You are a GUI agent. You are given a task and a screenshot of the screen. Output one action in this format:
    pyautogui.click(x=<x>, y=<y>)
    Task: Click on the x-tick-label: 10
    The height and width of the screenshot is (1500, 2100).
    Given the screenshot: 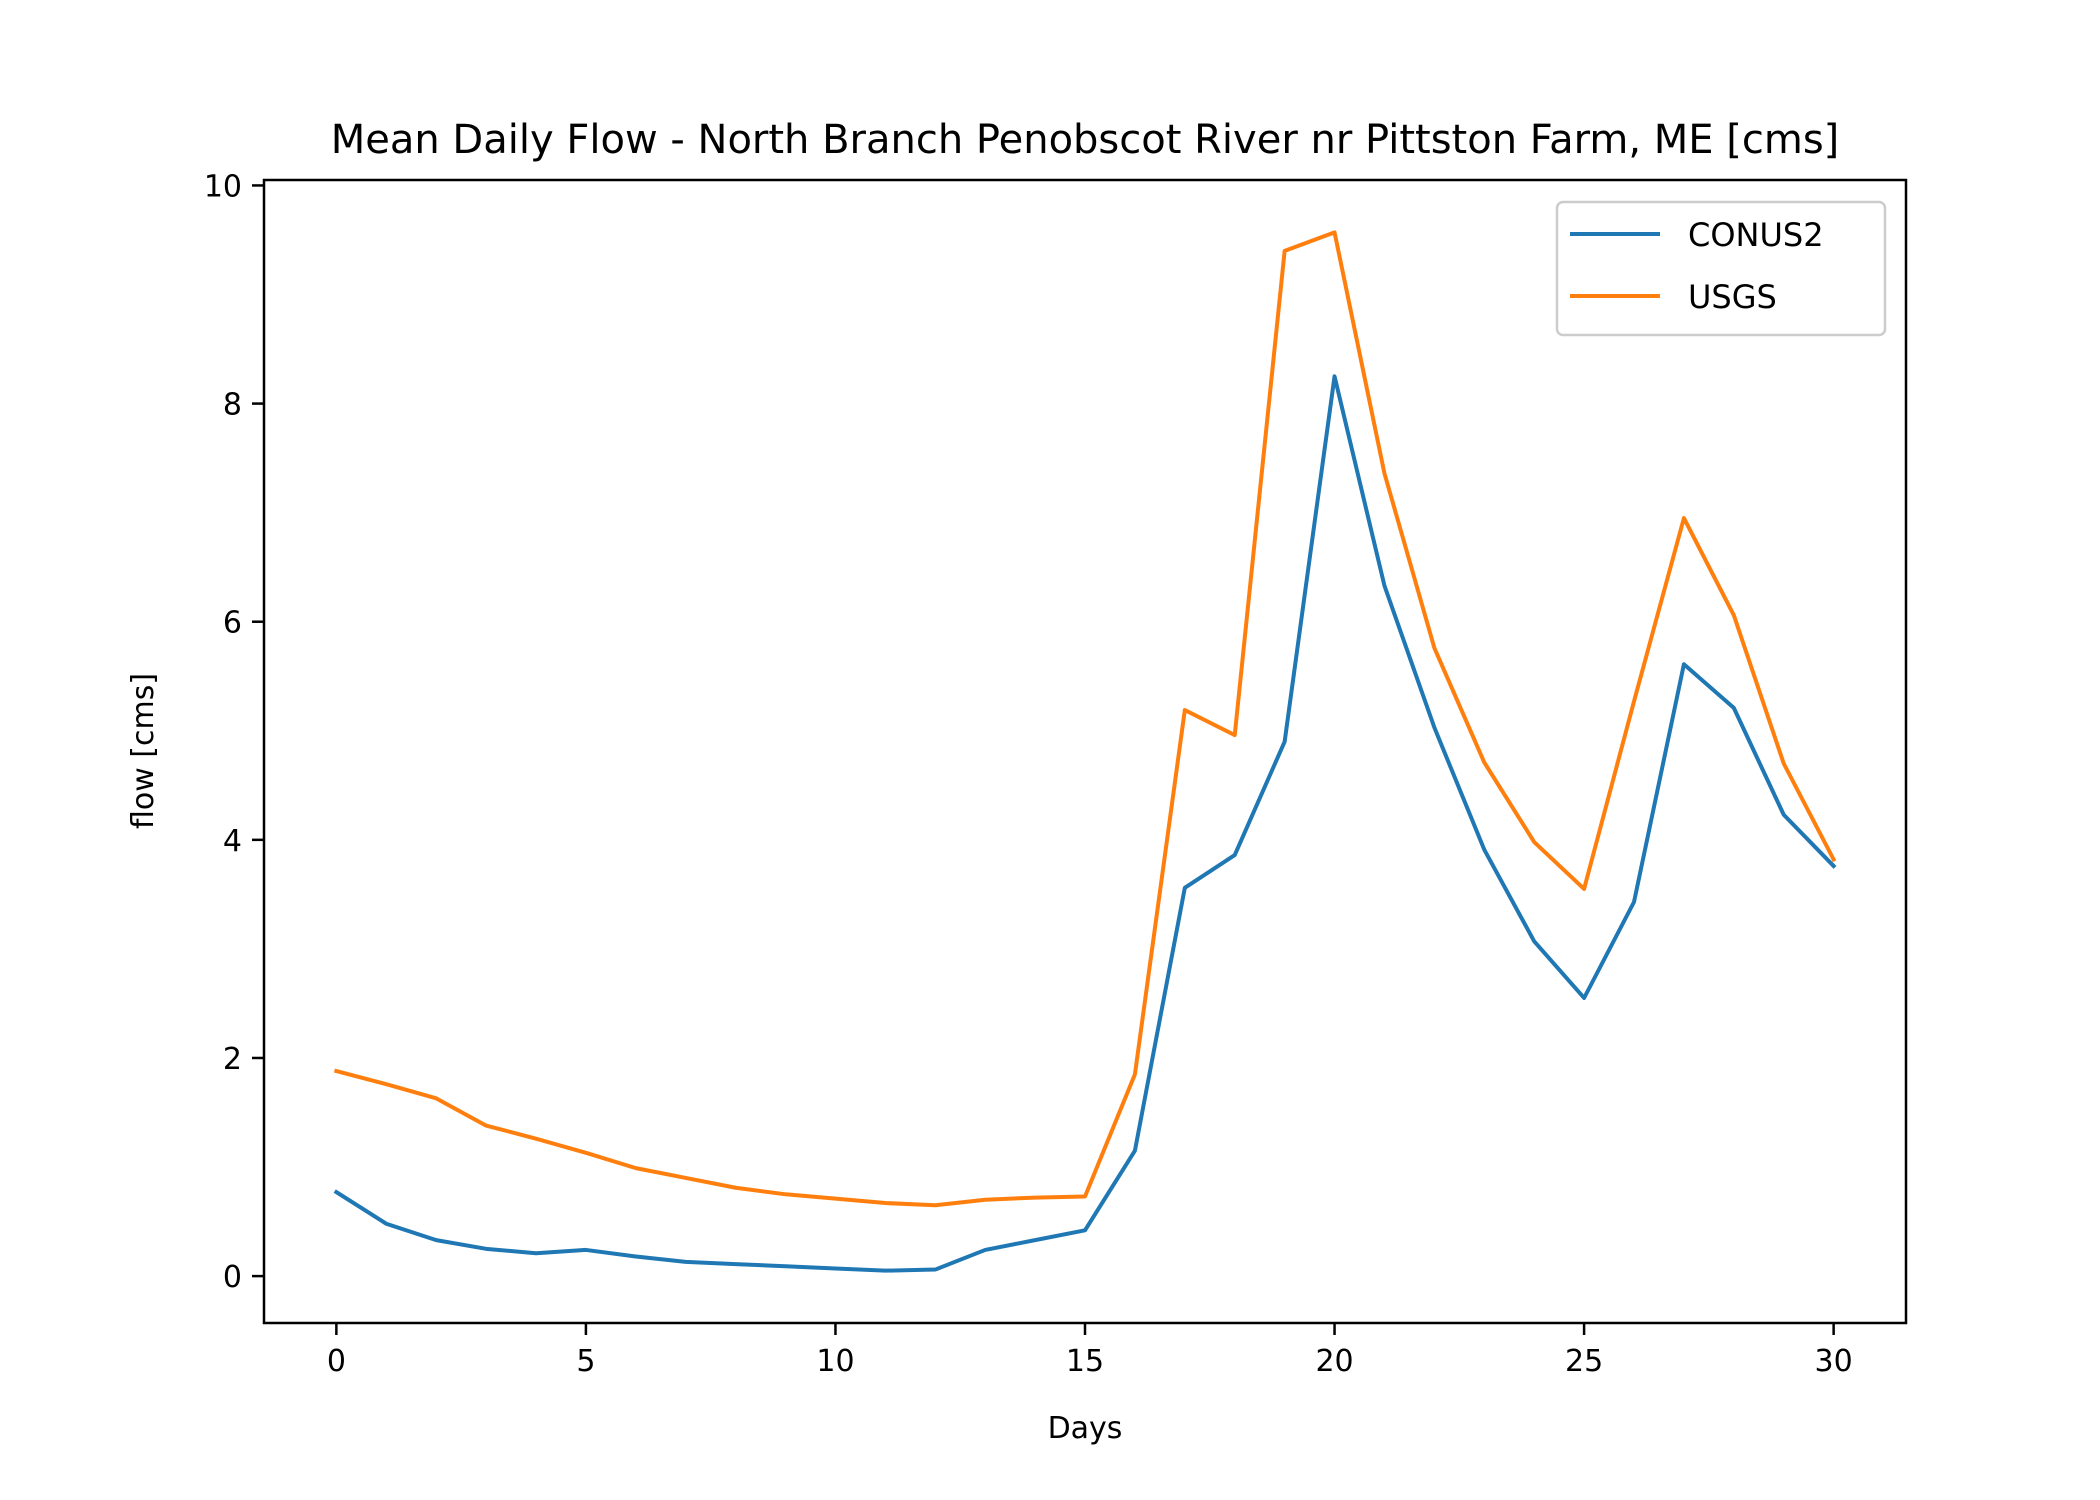 What is the action you would take?
    pyautogui.click(x=835, y=1361)
    